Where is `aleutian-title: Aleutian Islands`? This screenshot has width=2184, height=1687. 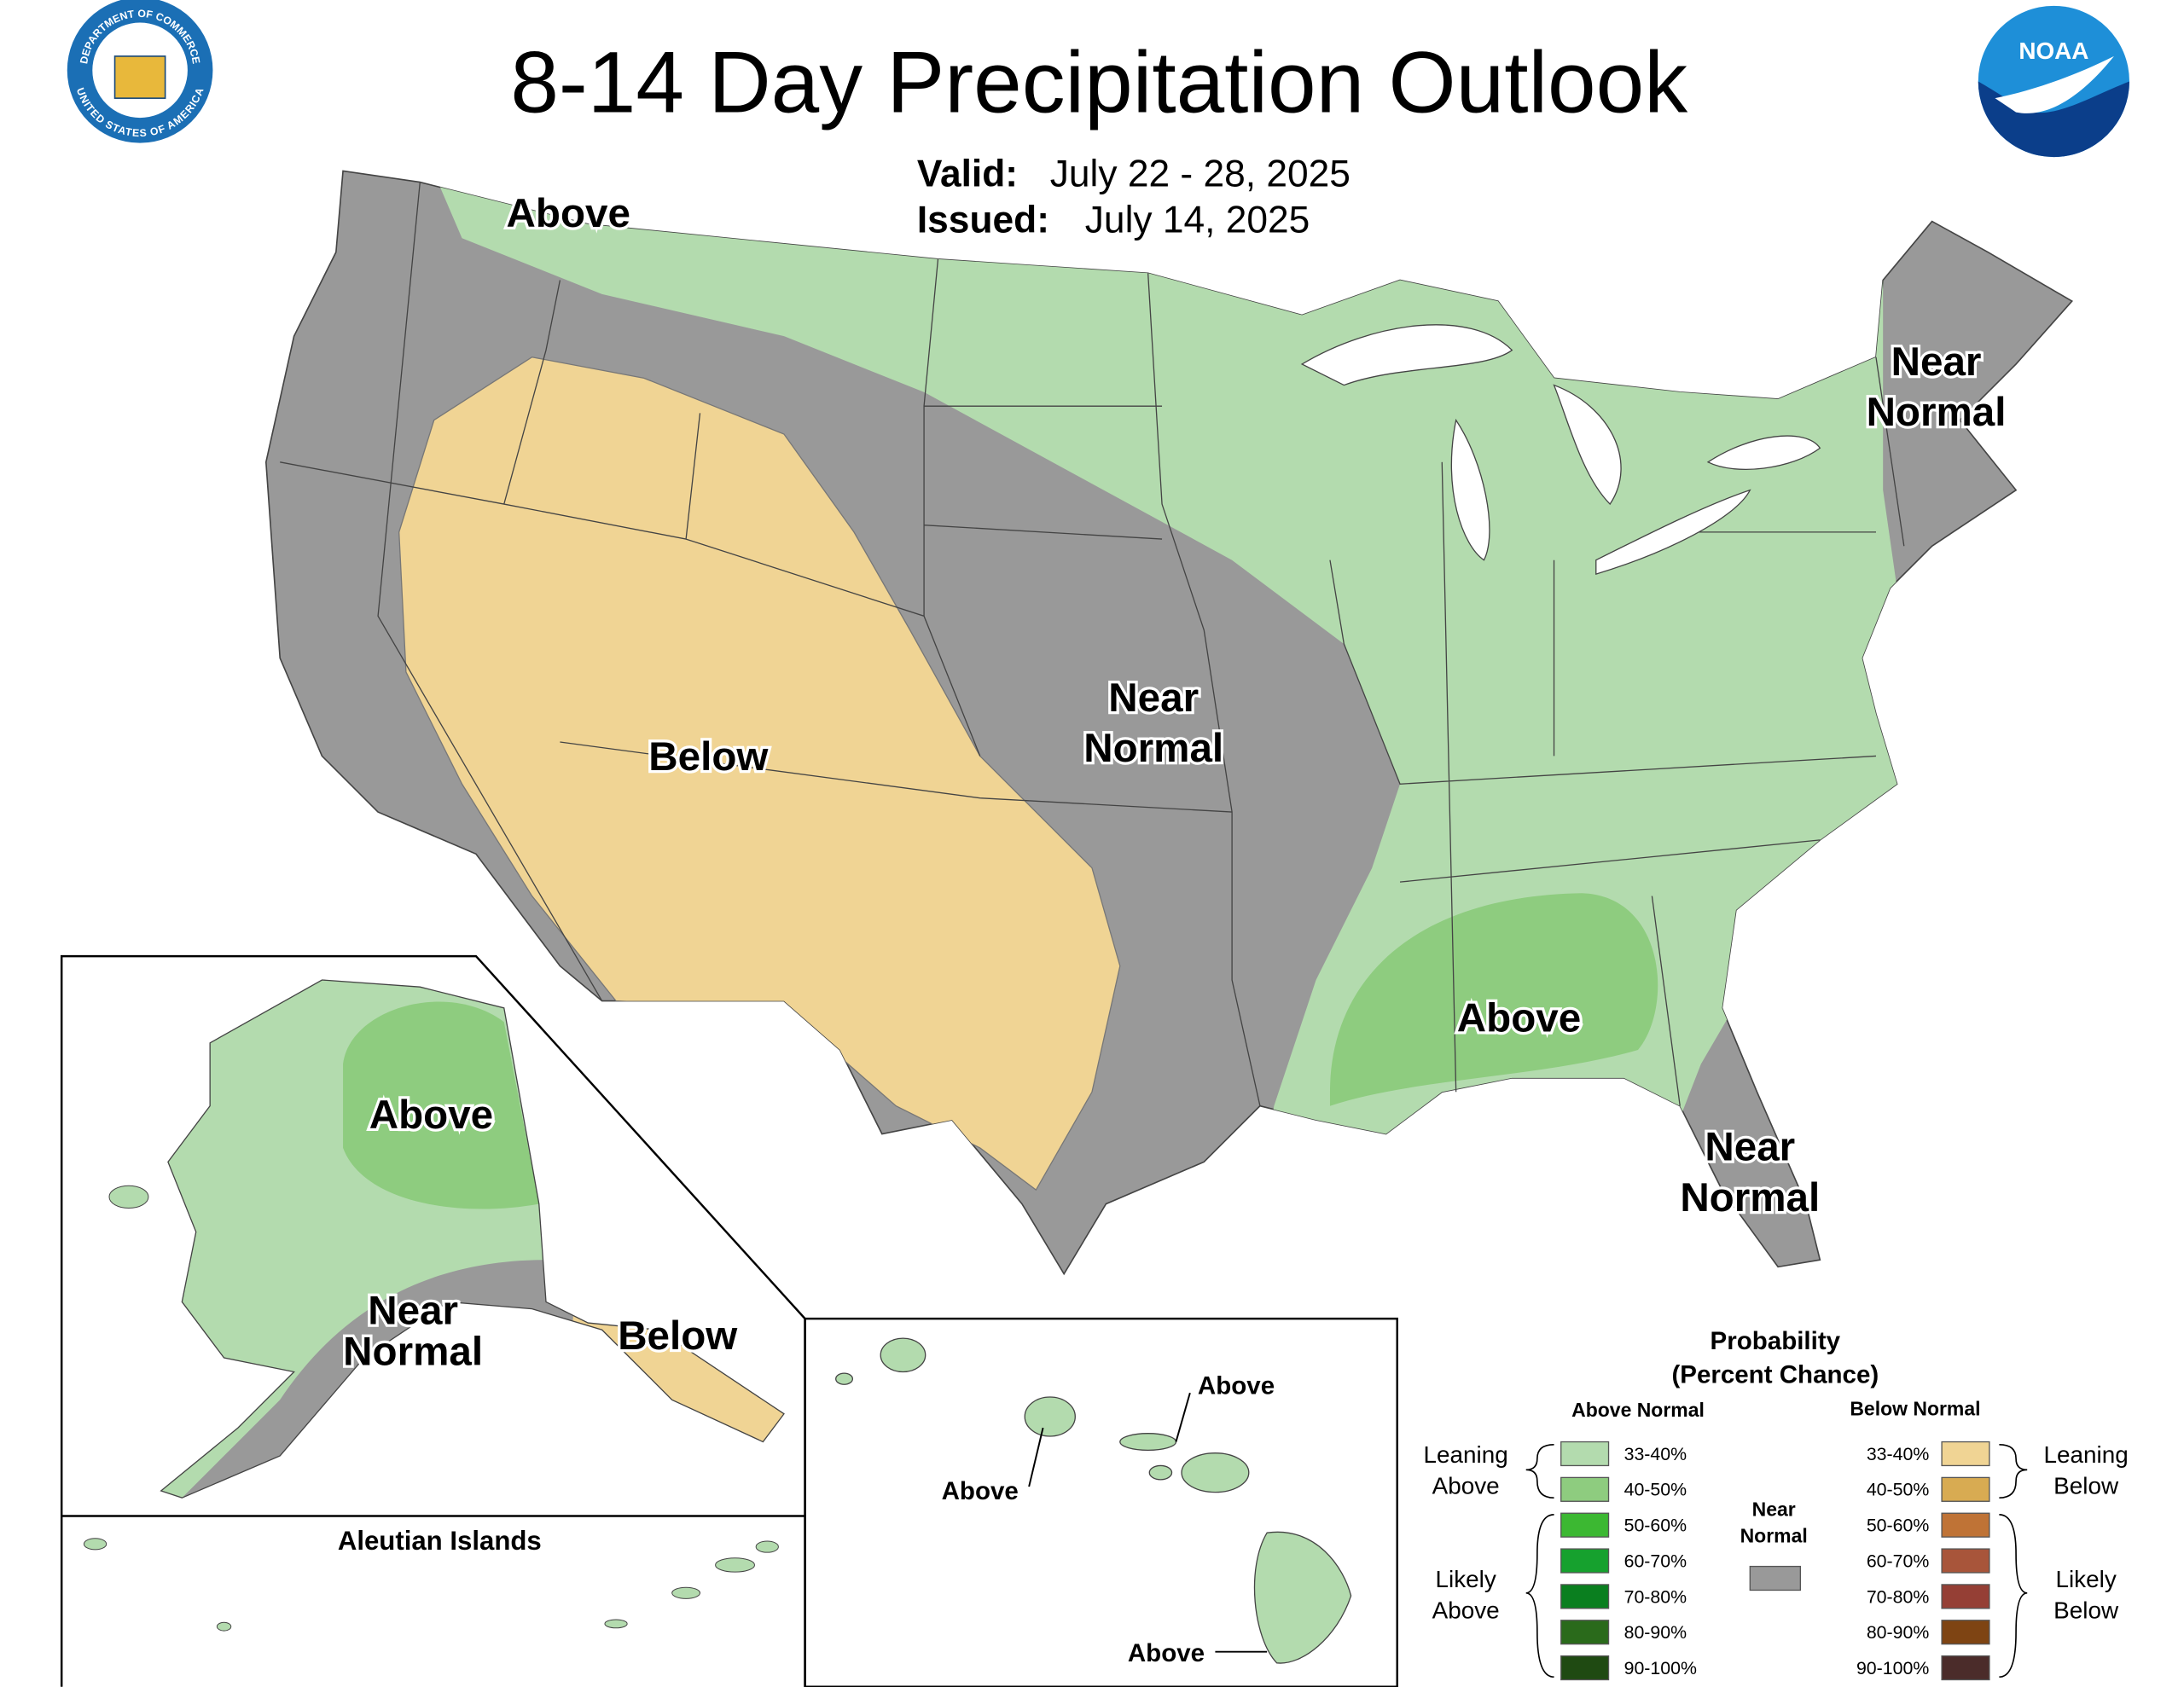 aleutian-title: Aleutian Islands is located at coordinates (440, 1541).